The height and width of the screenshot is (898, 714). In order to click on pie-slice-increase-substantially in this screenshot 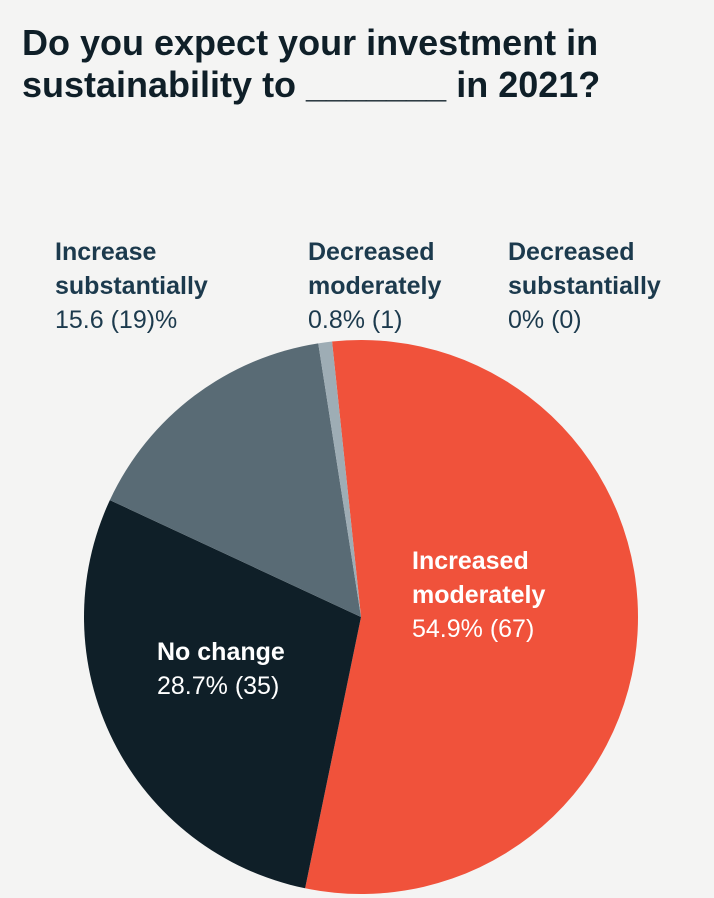, I will do `click(235, 480)`.